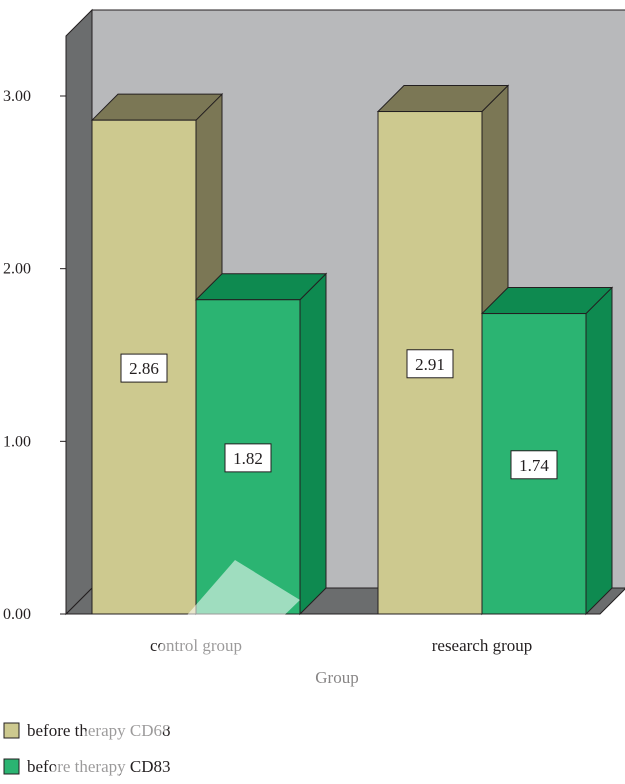 The height and width of the screenshot is (784, 625). What do you see at coordinates (79, 312) in the screenshot?
I see `left-wall` at bounding box center [79, 312].